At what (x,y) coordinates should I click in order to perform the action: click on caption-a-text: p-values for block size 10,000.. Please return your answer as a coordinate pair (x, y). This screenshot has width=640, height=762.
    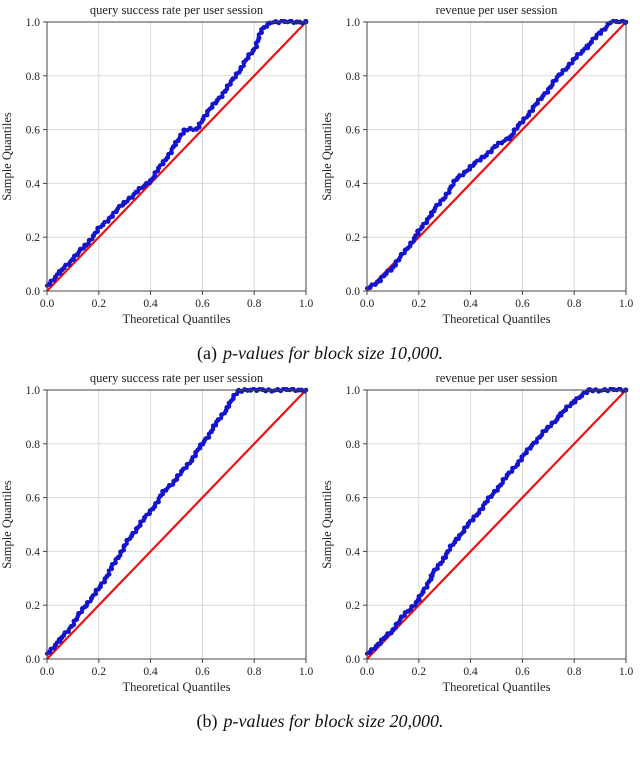
    Looking at the image, I should click on (333, 352).